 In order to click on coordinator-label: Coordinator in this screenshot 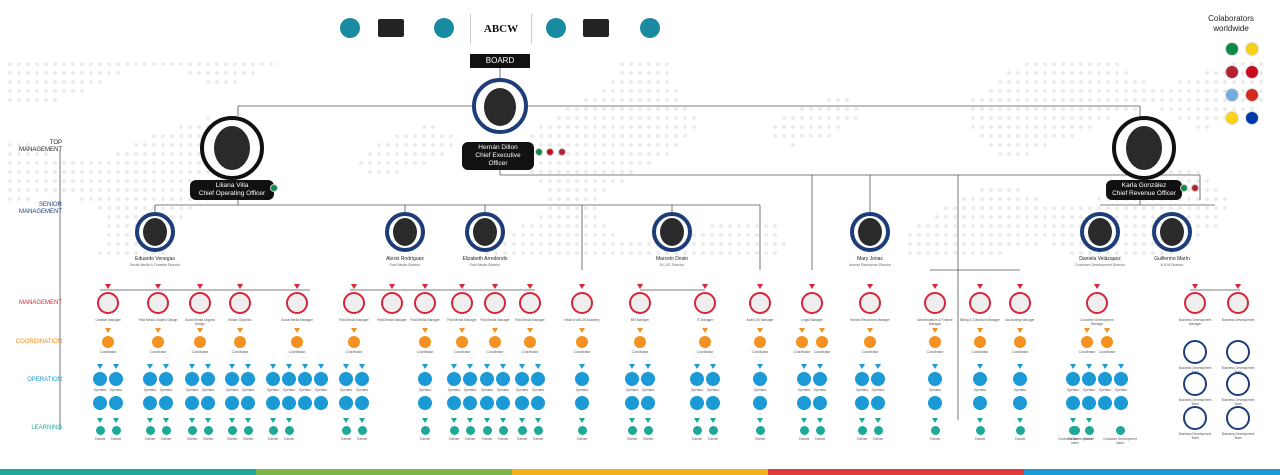, I will do `click(158, 352)`.